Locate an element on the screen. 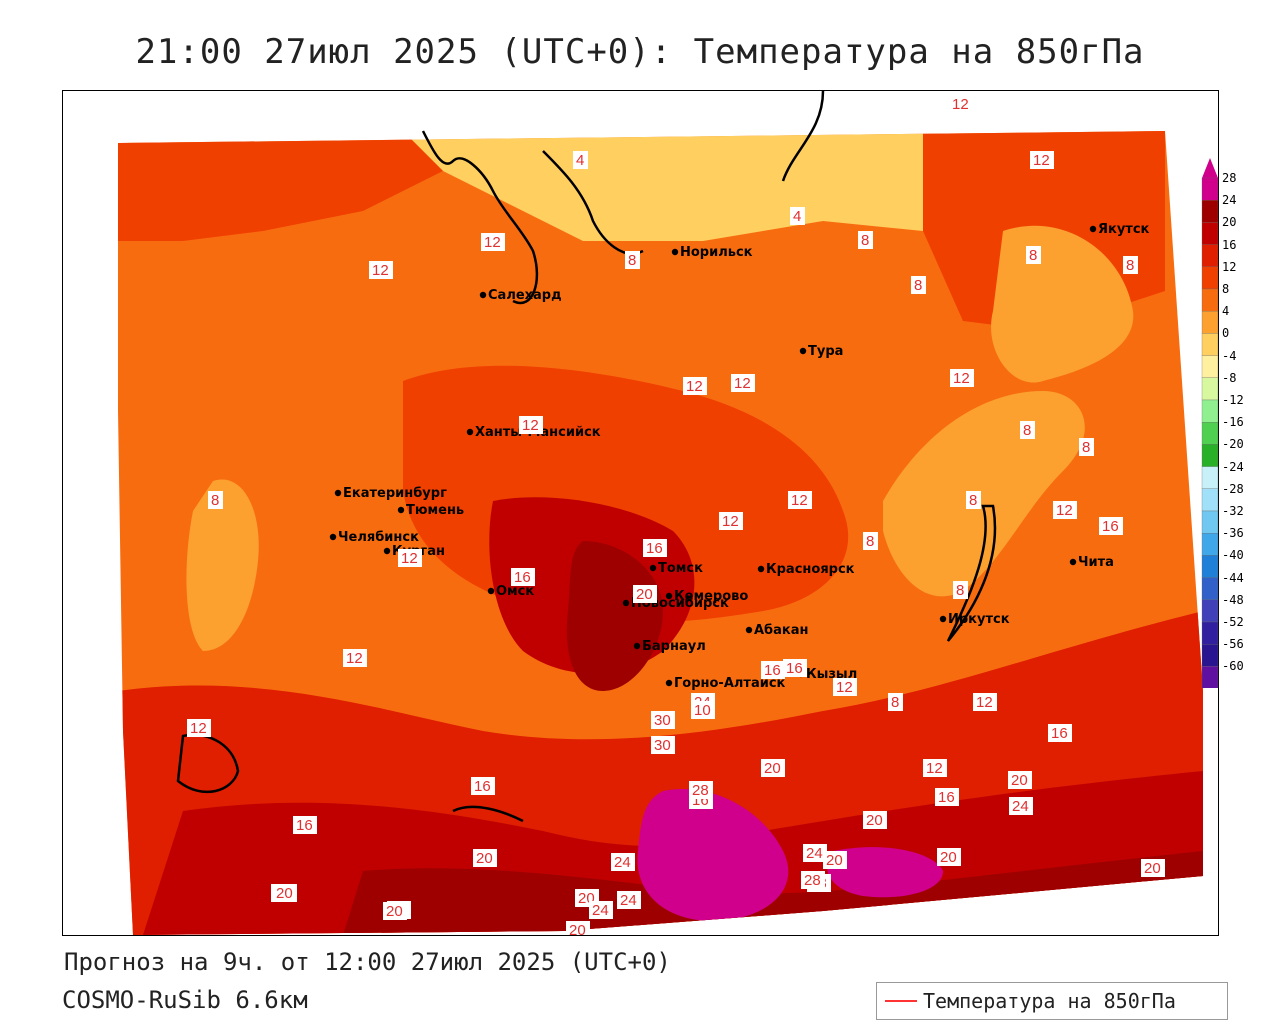 Image resolution: width=1280 pixels, height=1024 pixels. city-label: Норильск is located at coordinates (716, 252).